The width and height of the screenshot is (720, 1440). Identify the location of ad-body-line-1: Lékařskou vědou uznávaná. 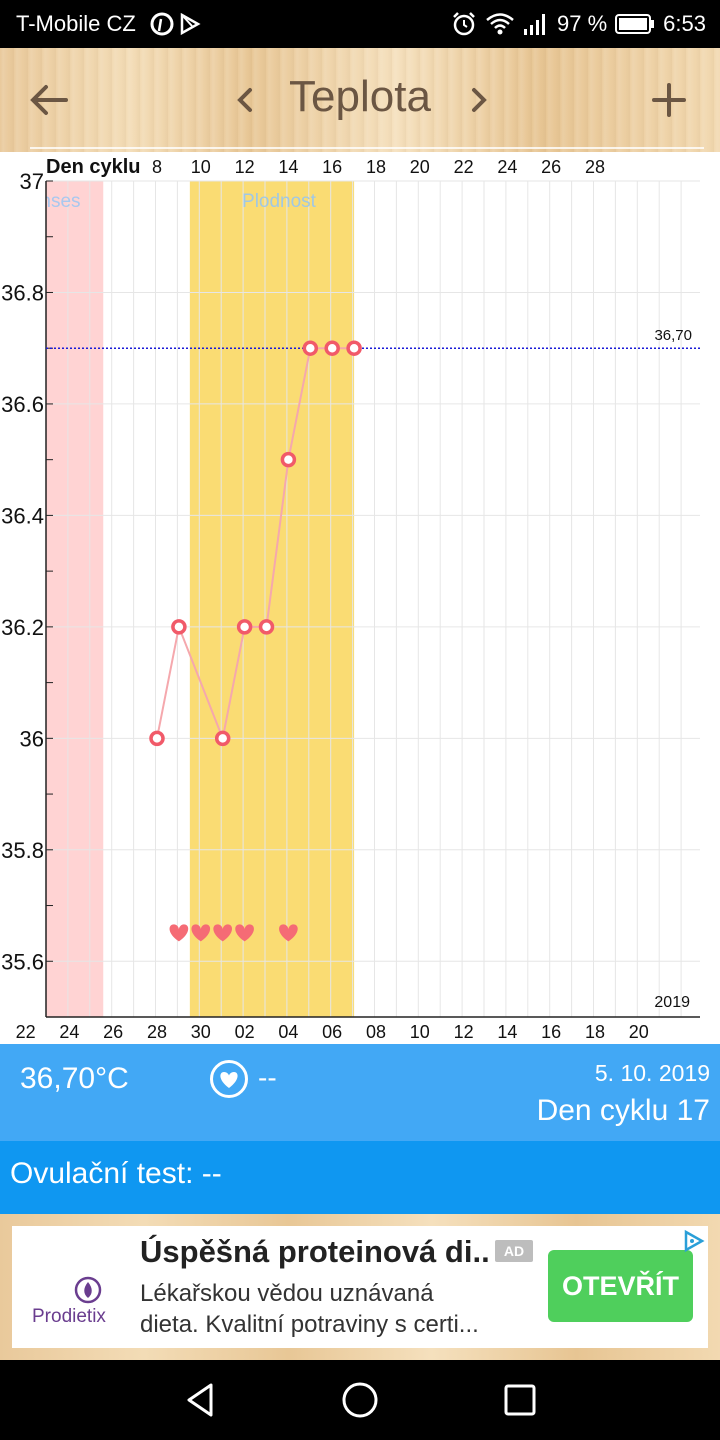
(287, 1293).